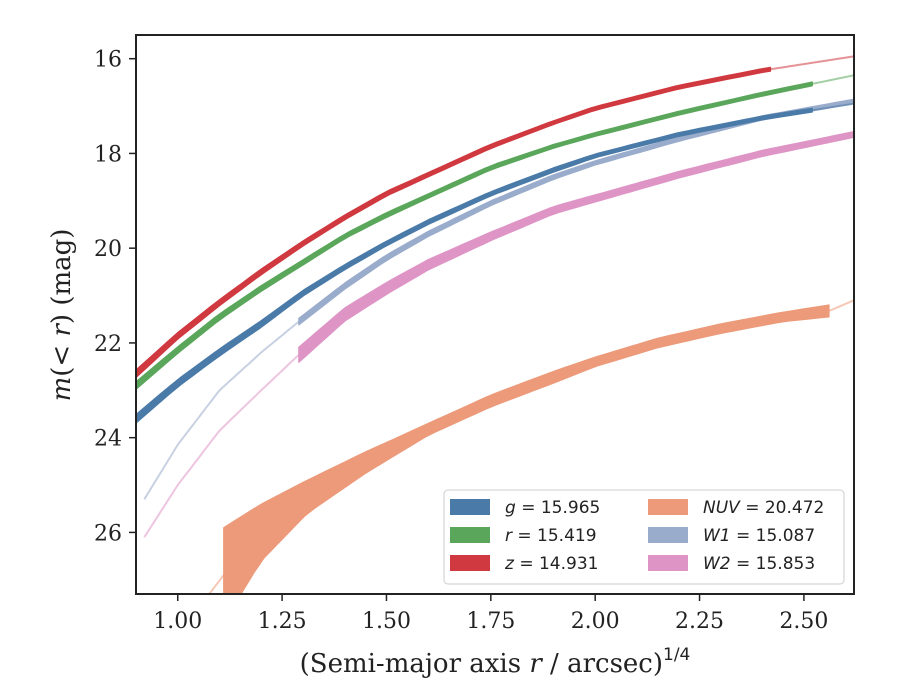  I want to click on x-tick-label: 2.25, so click(699, 621).